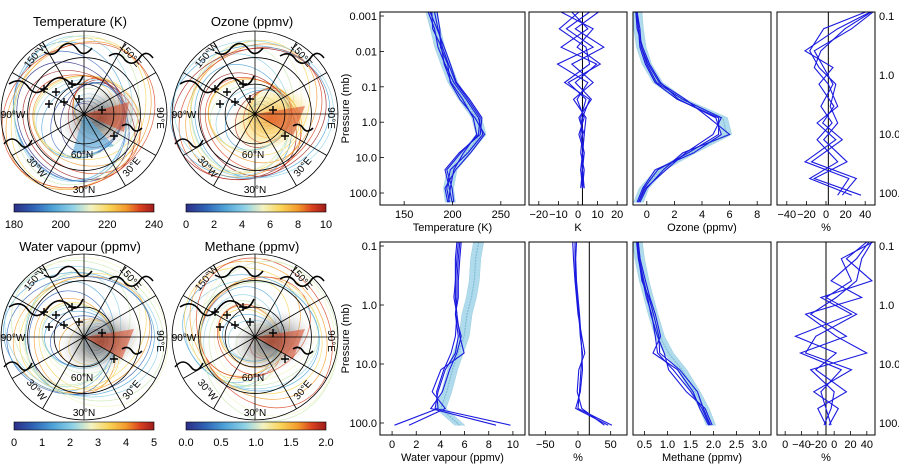 This screenshot has width=899, height=464. I want to click on x-tick-label: 1.5, so click(690, 445).